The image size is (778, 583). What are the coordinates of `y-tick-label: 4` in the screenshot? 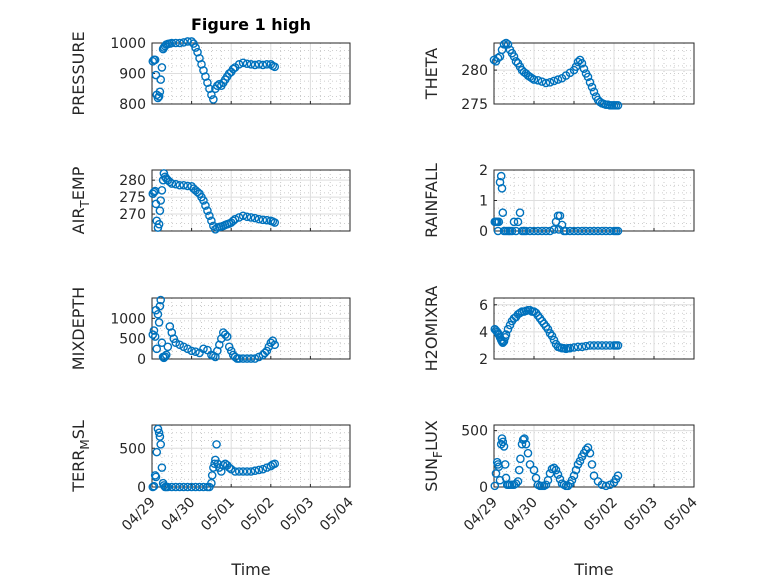 It's located at (483, 333).